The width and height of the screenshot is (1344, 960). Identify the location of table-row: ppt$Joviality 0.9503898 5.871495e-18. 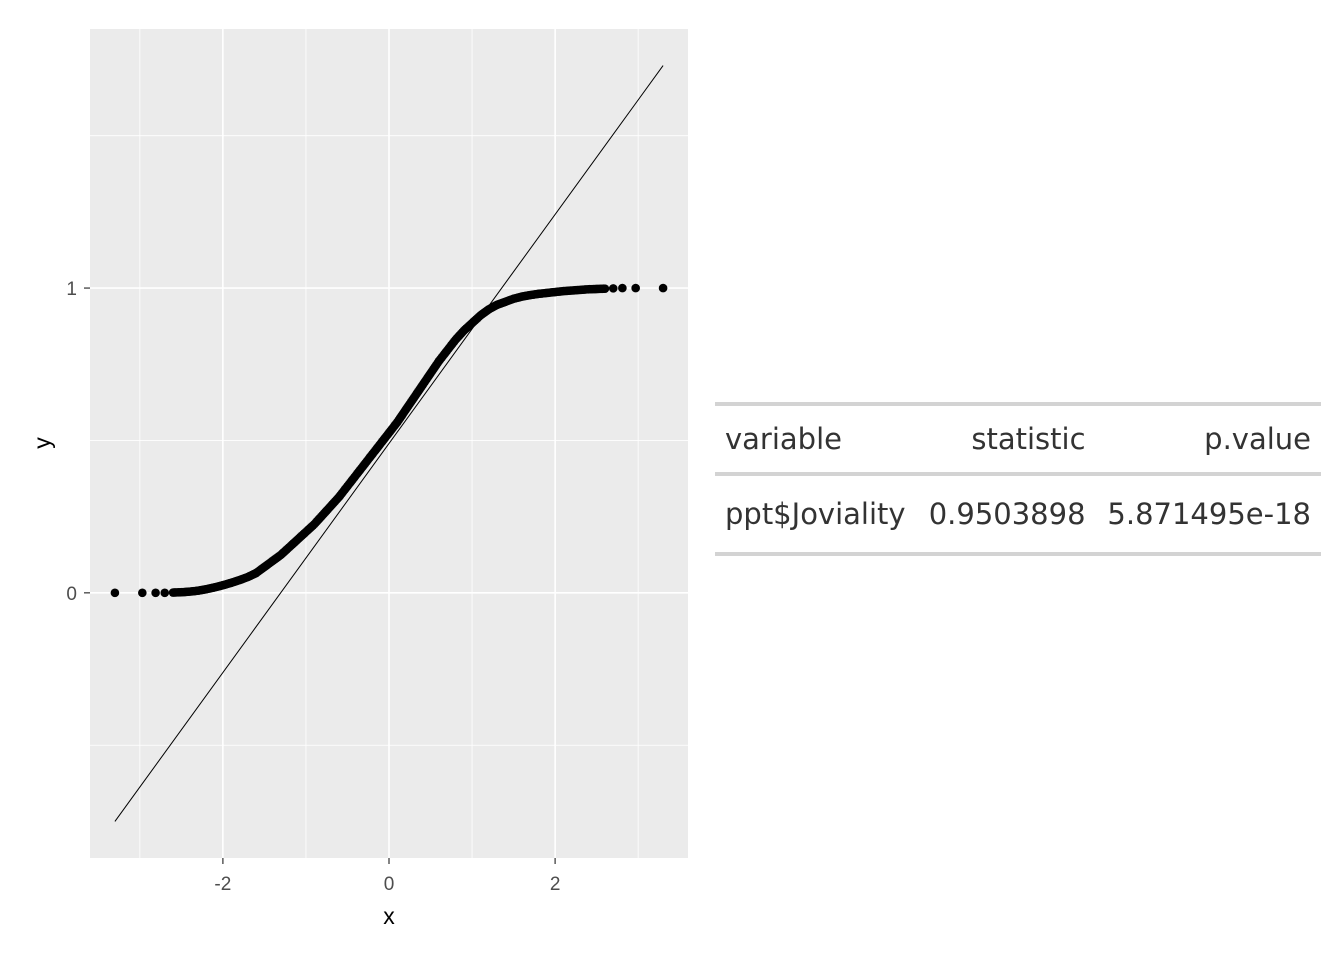
(1018, 514).